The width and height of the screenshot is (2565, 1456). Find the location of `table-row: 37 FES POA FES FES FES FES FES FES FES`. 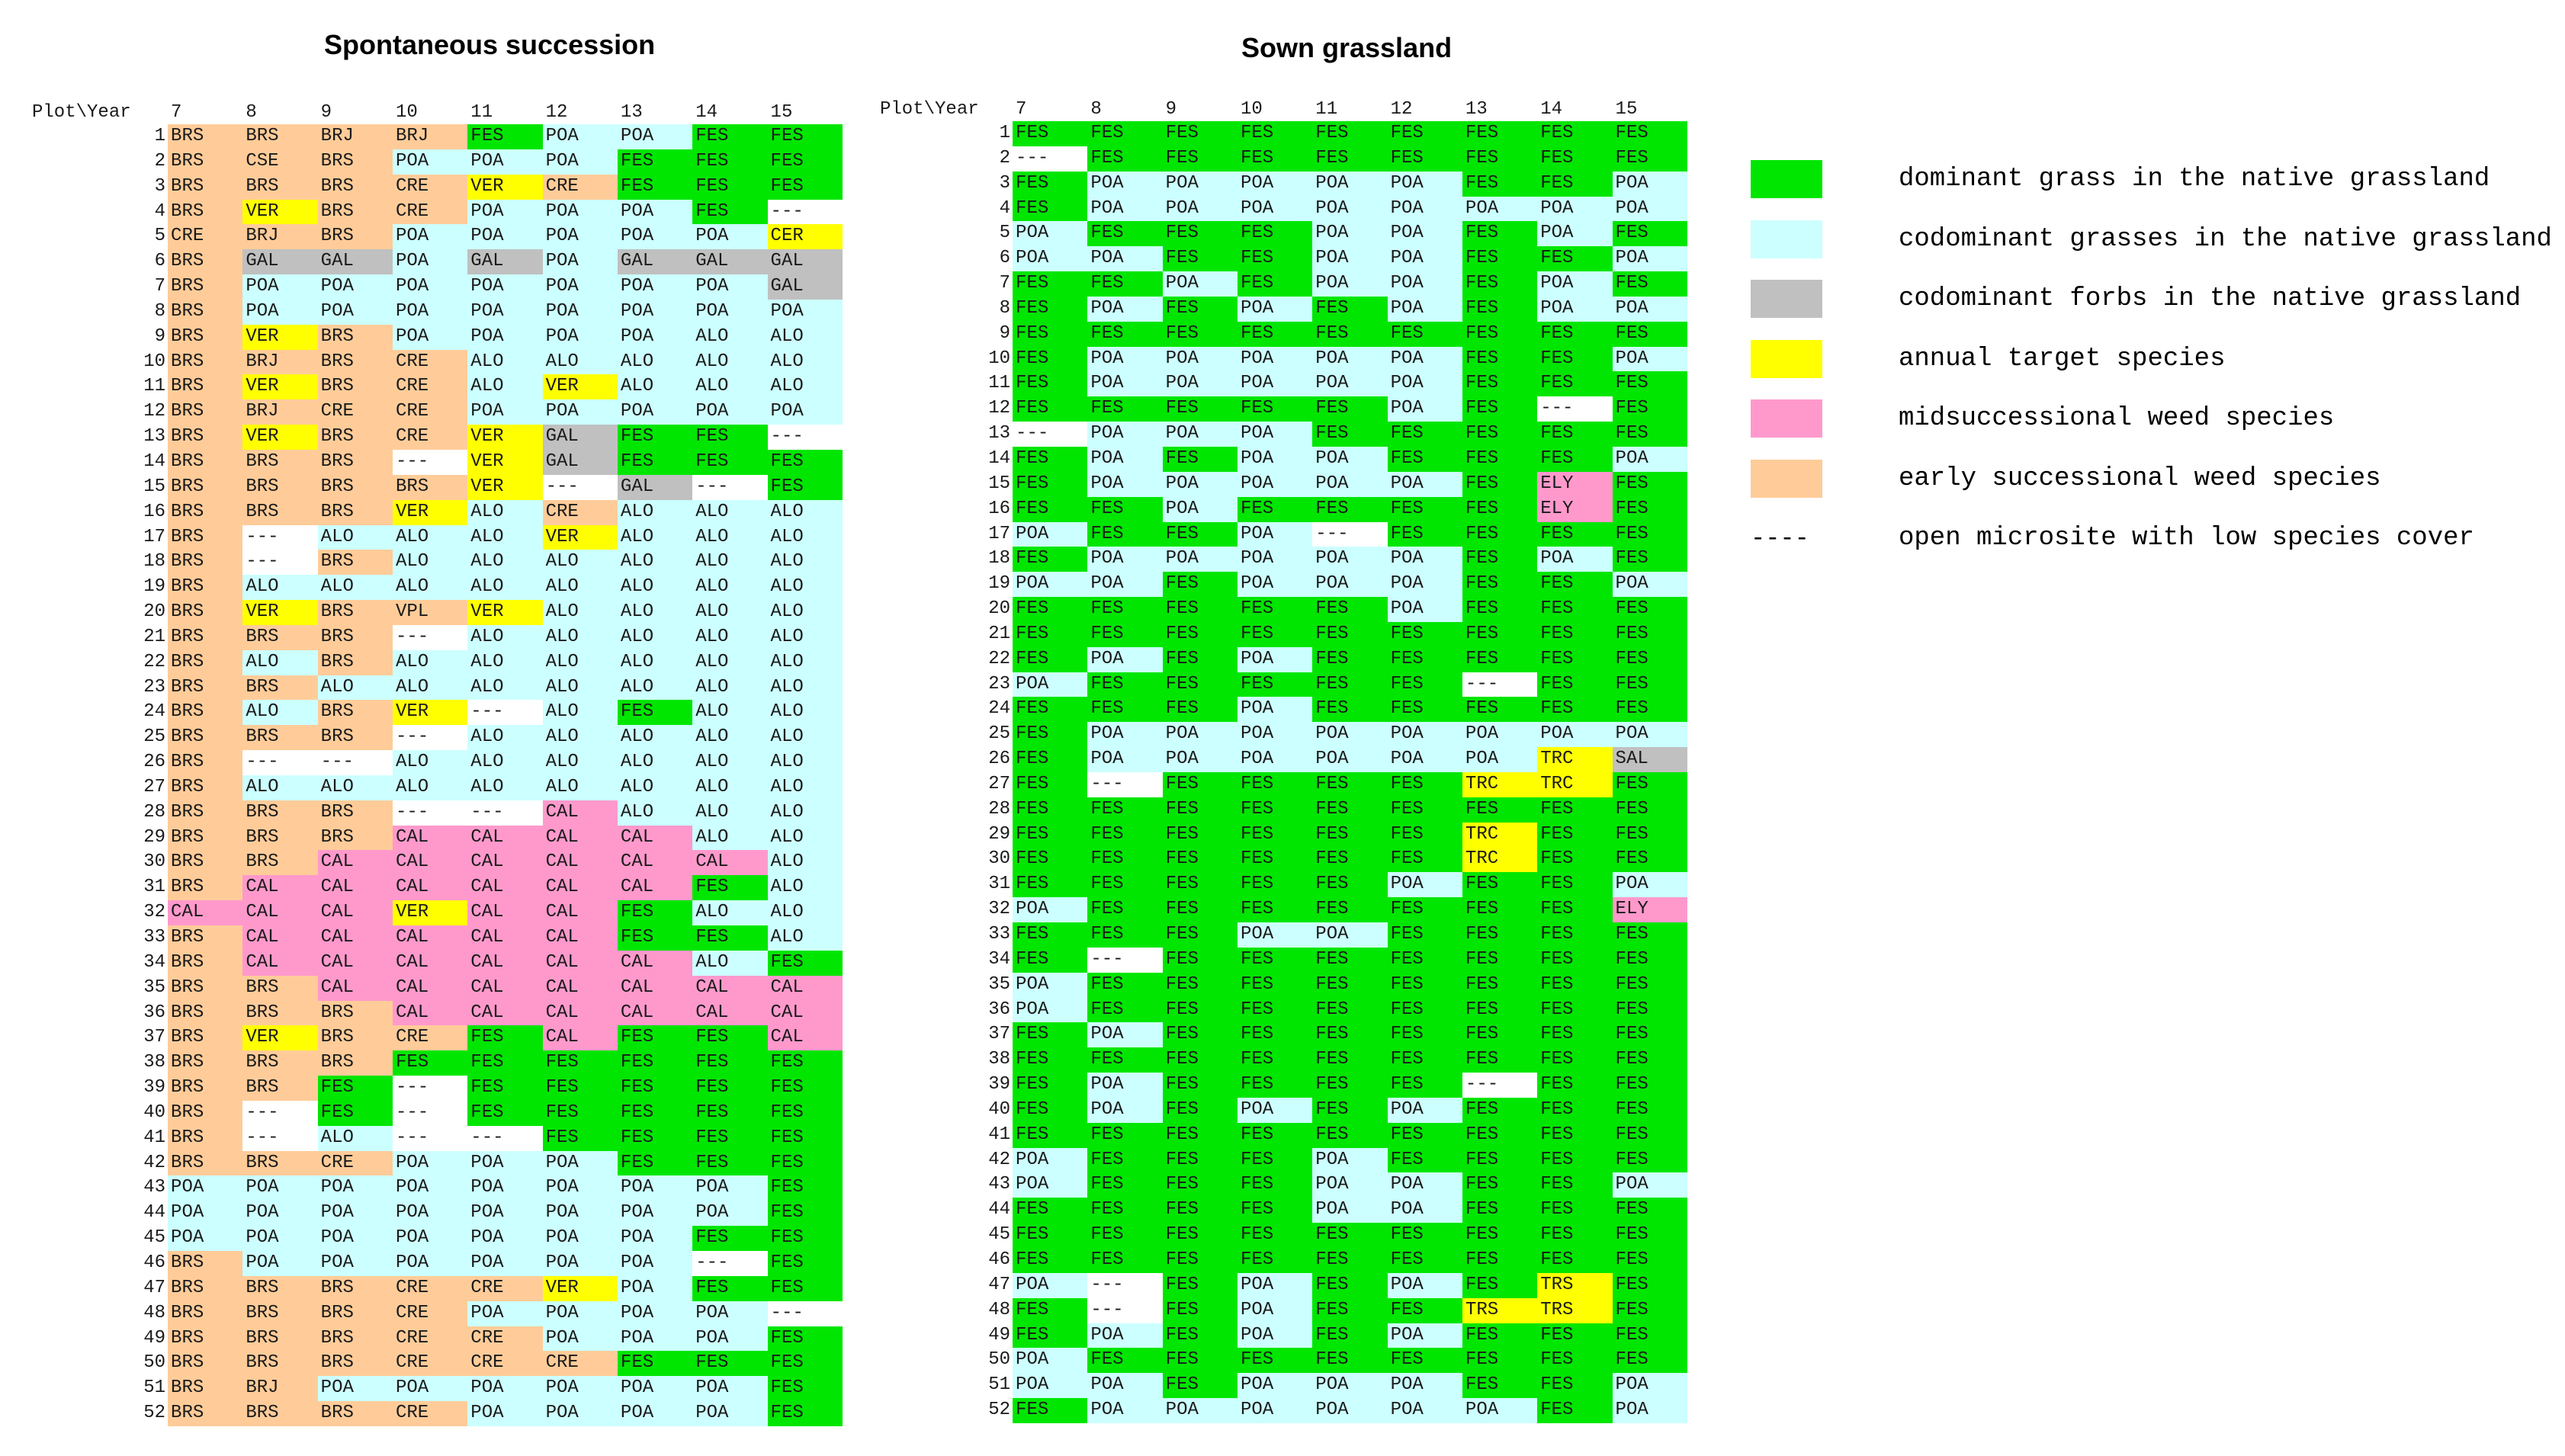

table-row: 37 FES POA FES FES FES FES FES FES FES is located at coordinates (1284, 1035).